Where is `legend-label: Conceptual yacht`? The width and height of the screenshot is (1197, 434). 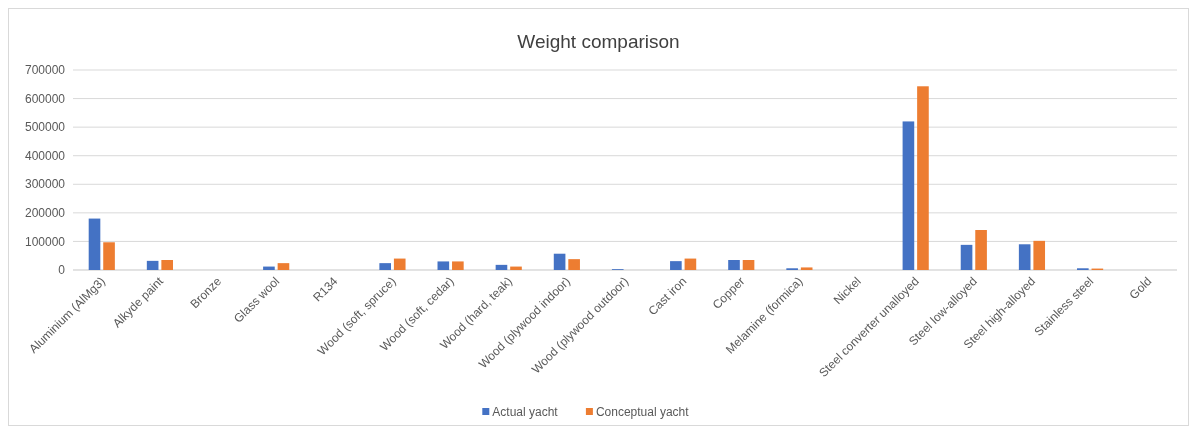 legend-label: Conceptual yacht is located at coordinates (642, 412).